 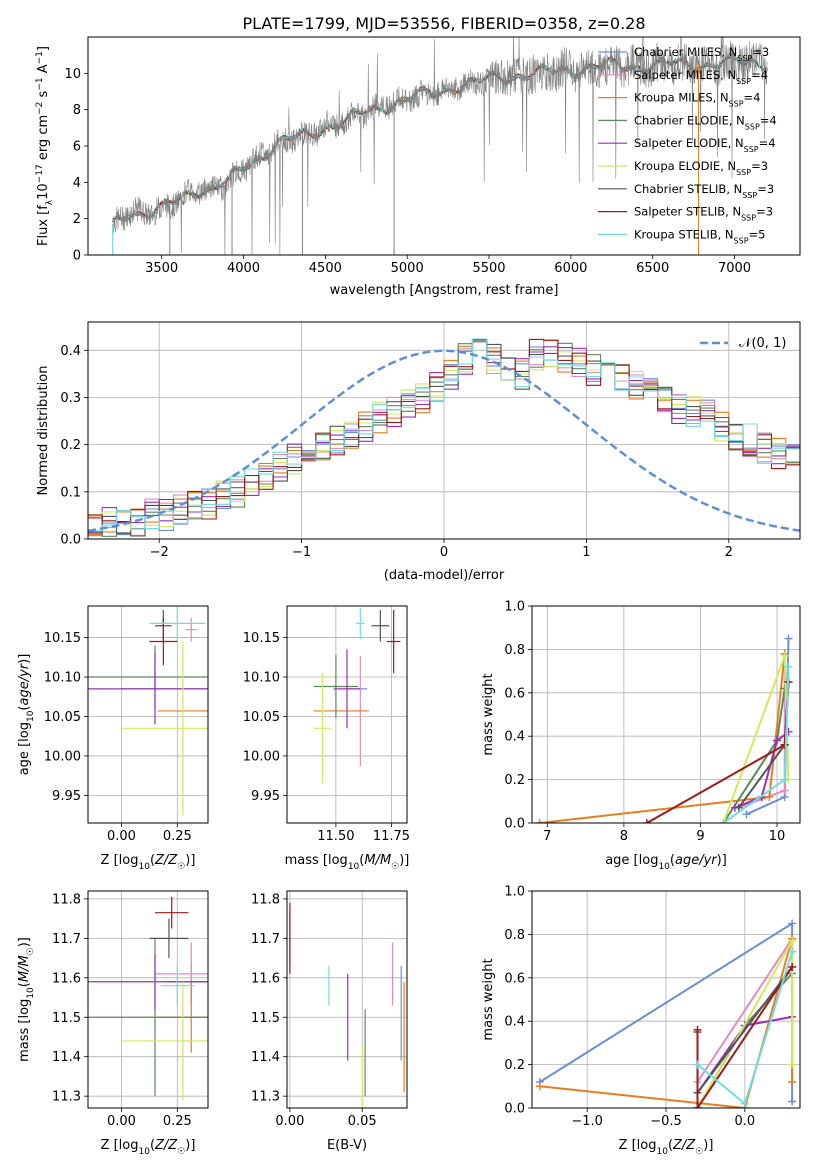 What do you see at coordinates (547, 836) in the screenshot?
I see `x-tick-label: 7` at bounding box center [547, 836].